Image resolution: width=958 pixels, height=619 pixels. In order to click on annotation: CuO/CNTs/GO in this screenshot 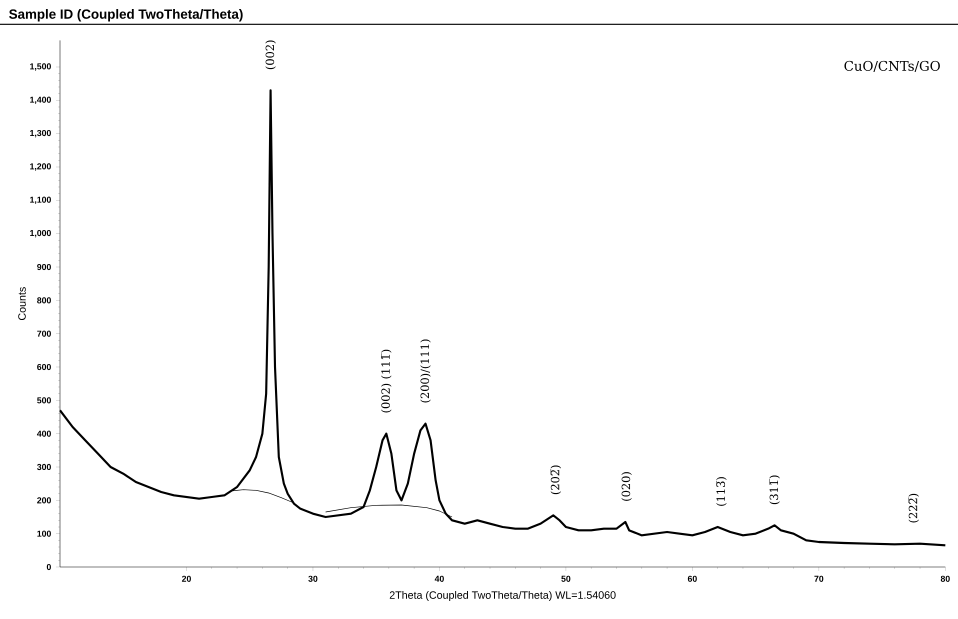, I will do `click(892, 66)`.